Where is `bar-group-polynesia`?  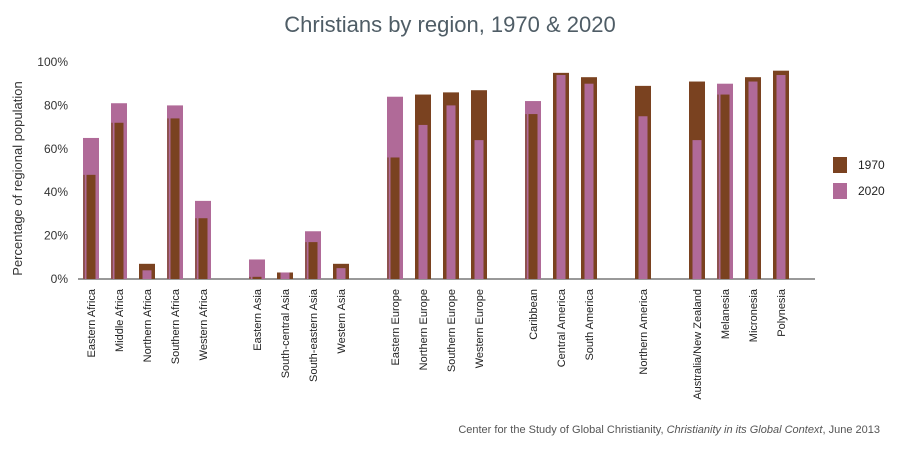
bar-group-polynesia is located at coordinates (781, 175).